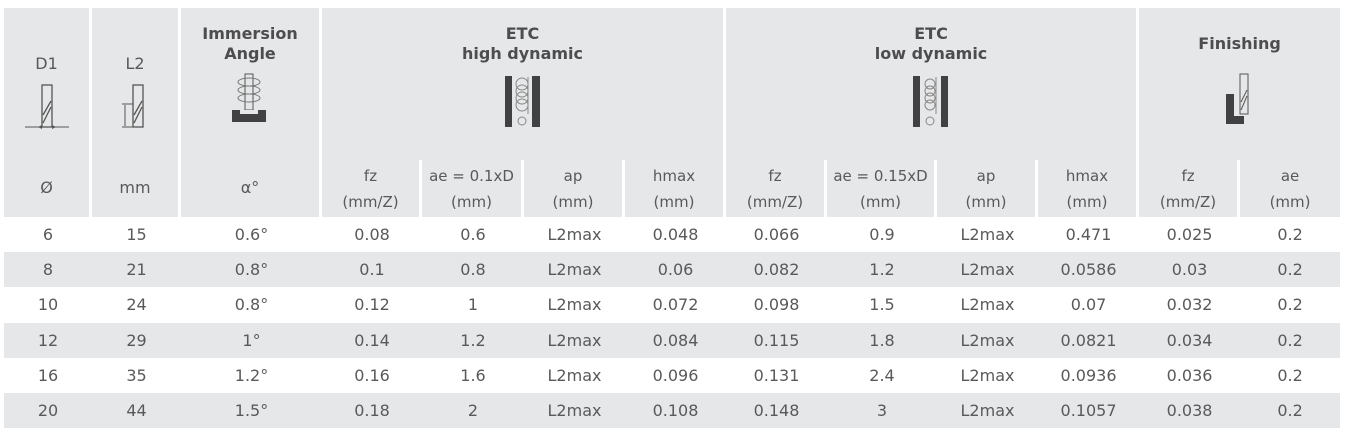 Image resolution: width=1347 pixels, height=436 pixels. I want to click on table-cell: 6, so click(48, 235).